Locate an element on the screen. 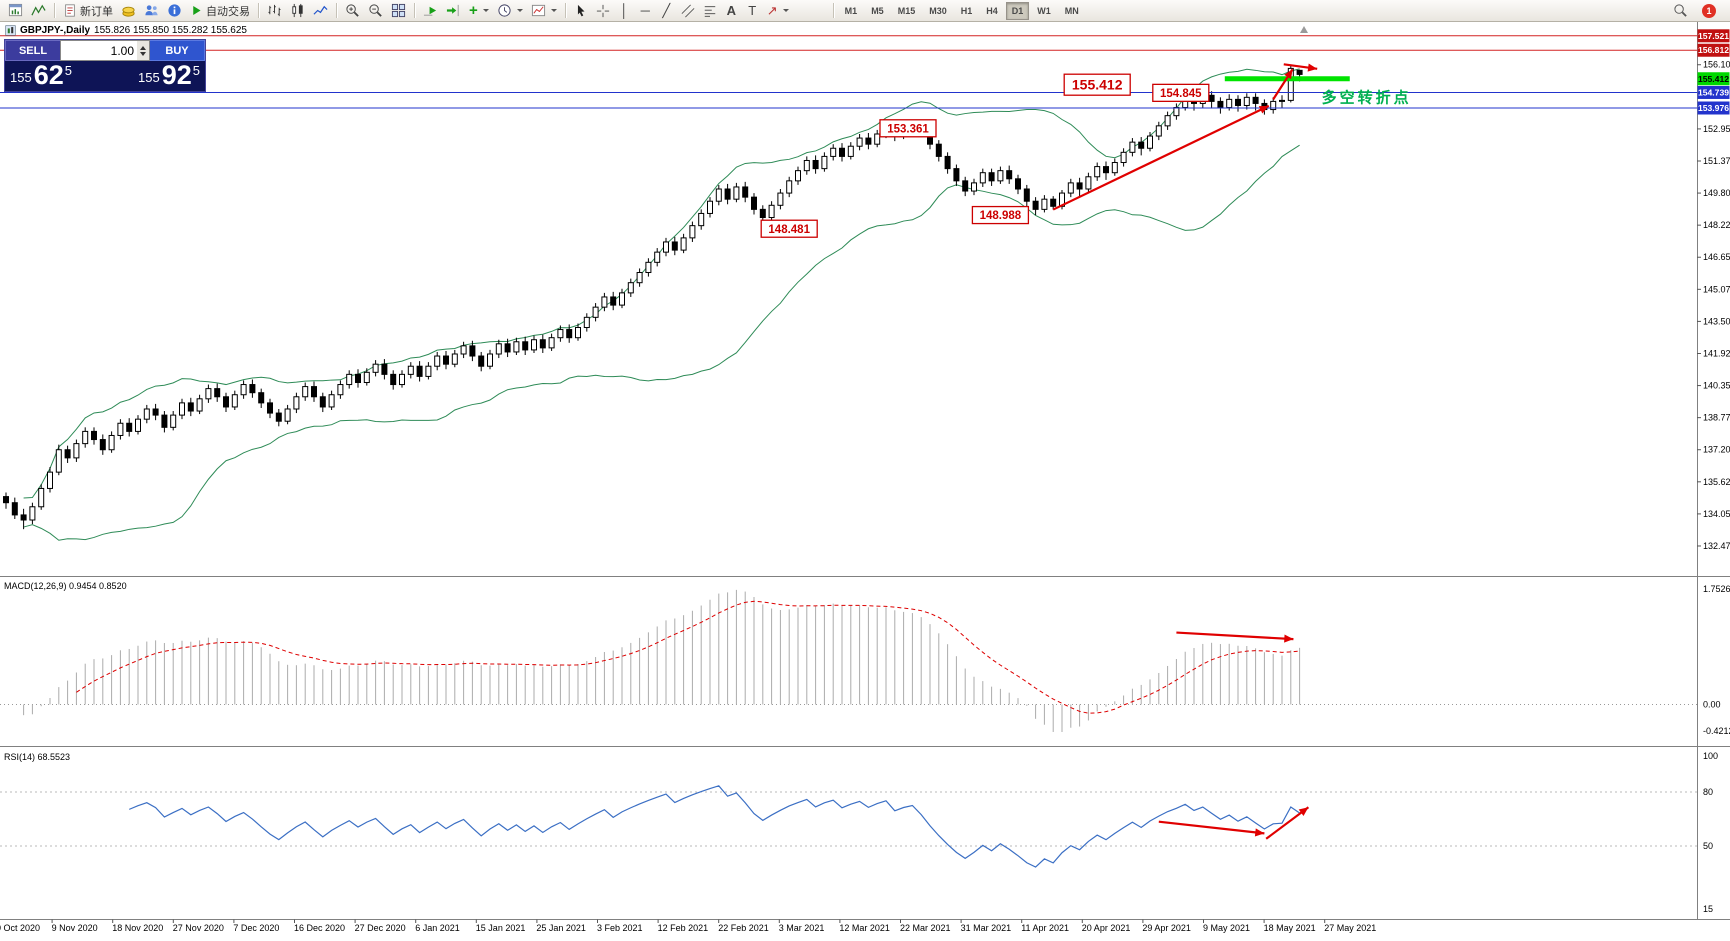  candlestick-mode-button is located at coordinates (297, 11).